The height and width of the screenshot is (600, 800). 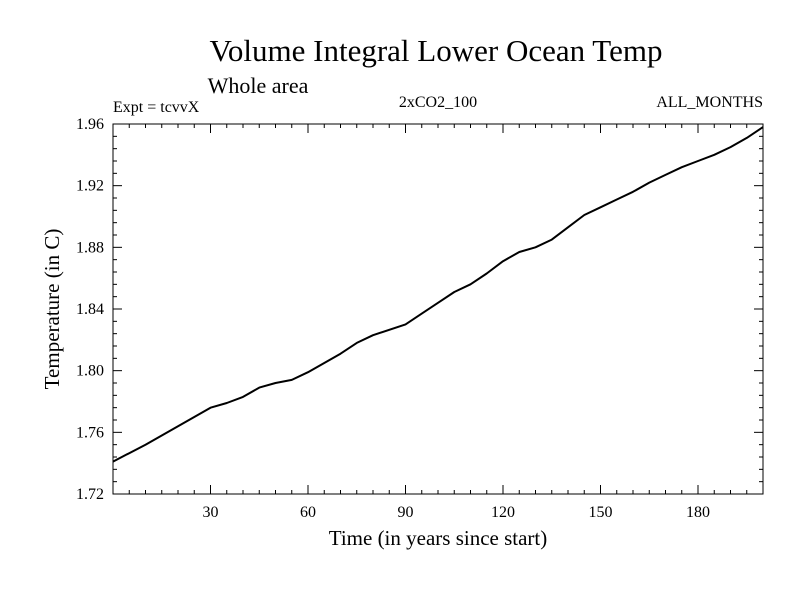 What do you see at coordinates (90, 247) in the screenshot?
I see `y-tick-label: 1.88` at bounding box center [90, 247].